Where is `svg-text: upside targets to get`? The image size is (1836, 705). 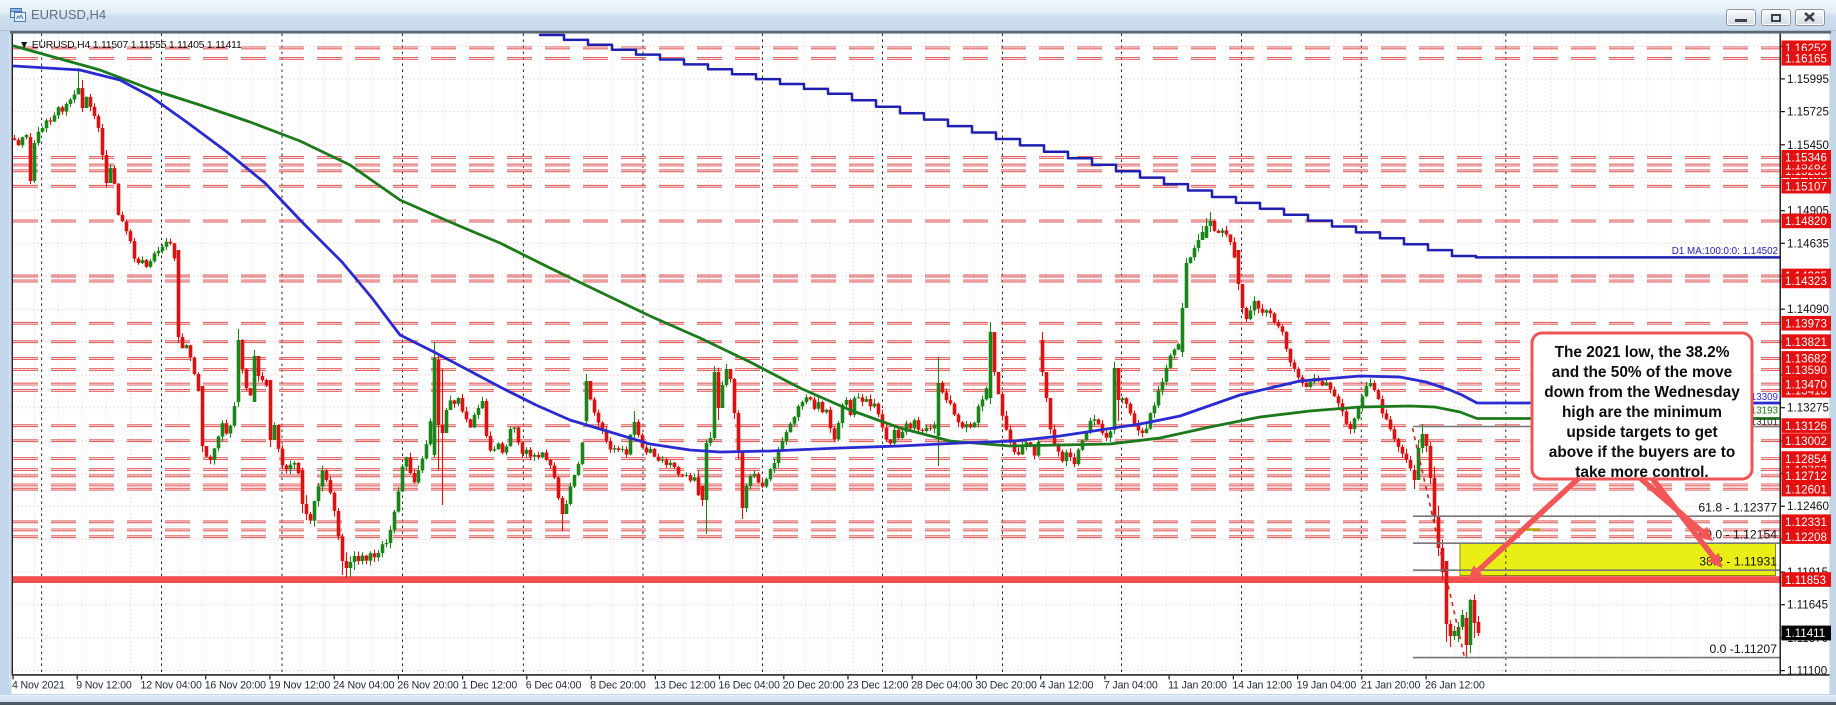
svg-text: upside targets to get is located at coordinates (1641, 432).